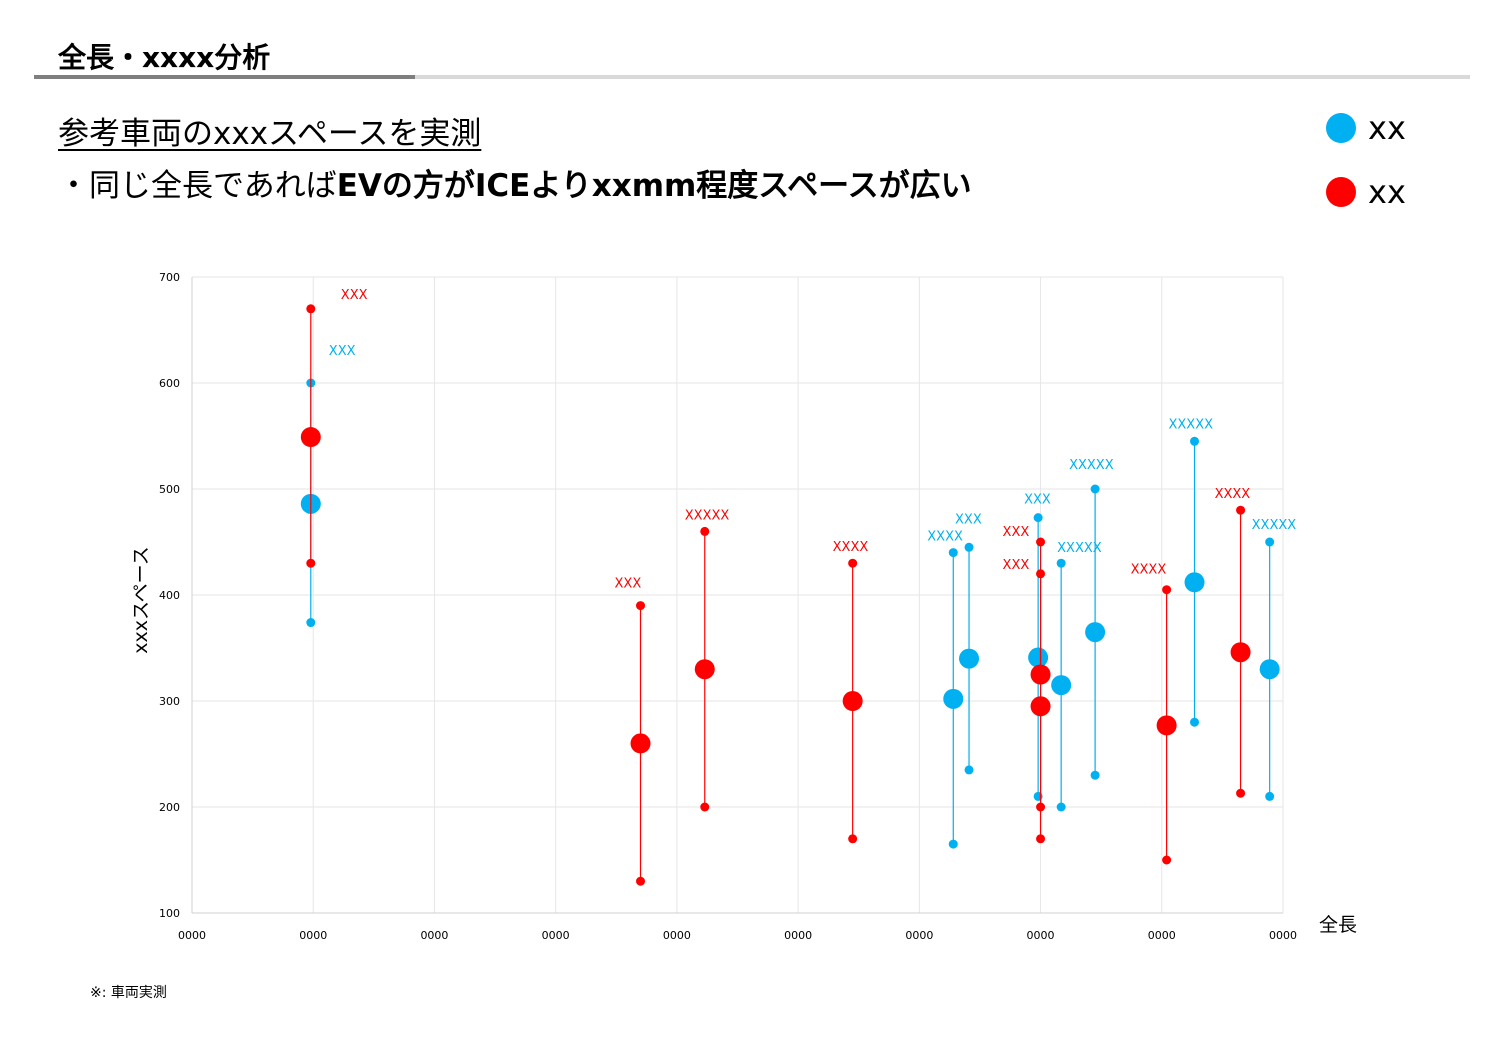  I want to click on y-tick-label: 700, so click(169, 277).